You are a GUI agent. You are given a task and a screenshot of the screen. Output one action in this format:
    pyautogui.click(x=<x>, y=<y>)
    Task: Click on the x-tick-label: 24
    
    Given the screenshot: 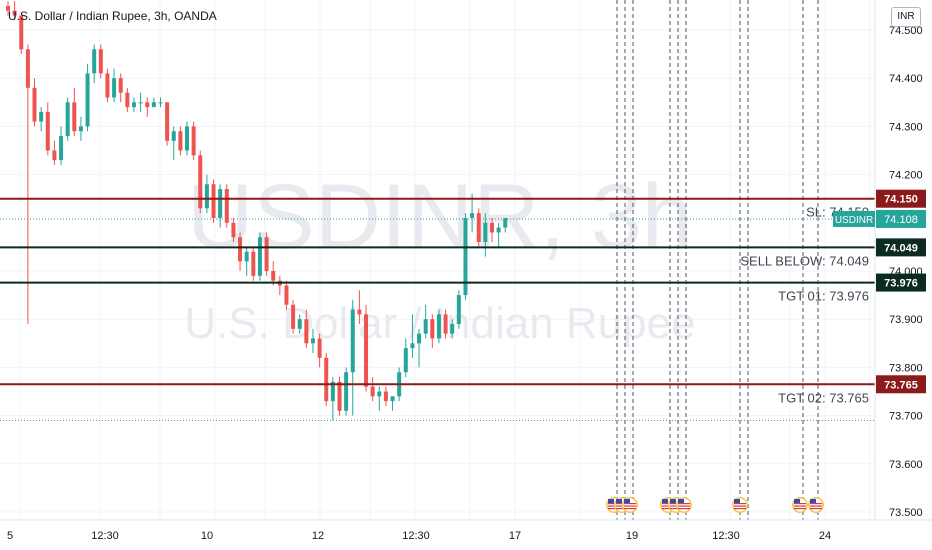 What is the action you would take?
    pyautogui.click(x=825, y=536)
    